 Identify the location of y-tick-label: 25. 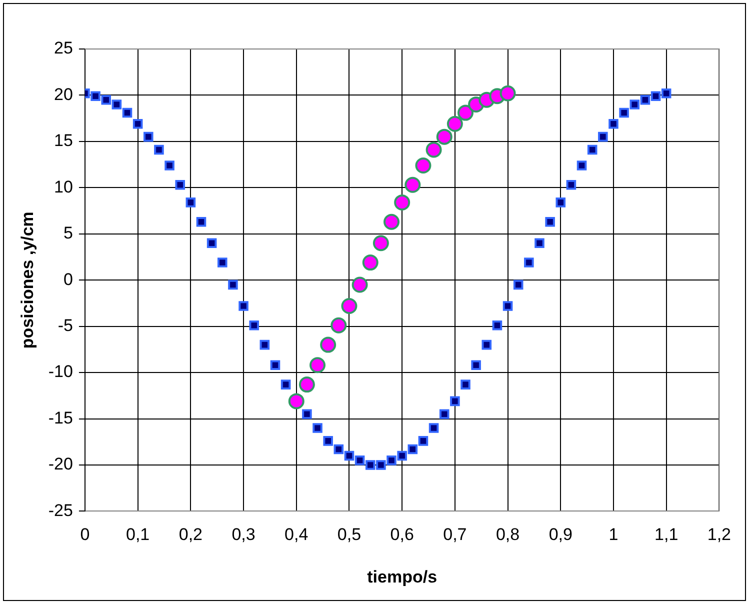
(63, 48).